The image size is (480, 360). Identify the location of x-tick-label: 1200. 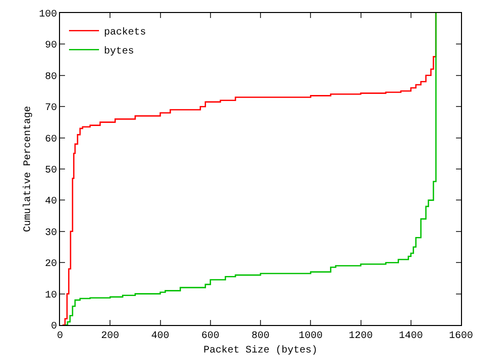
(360, 336).